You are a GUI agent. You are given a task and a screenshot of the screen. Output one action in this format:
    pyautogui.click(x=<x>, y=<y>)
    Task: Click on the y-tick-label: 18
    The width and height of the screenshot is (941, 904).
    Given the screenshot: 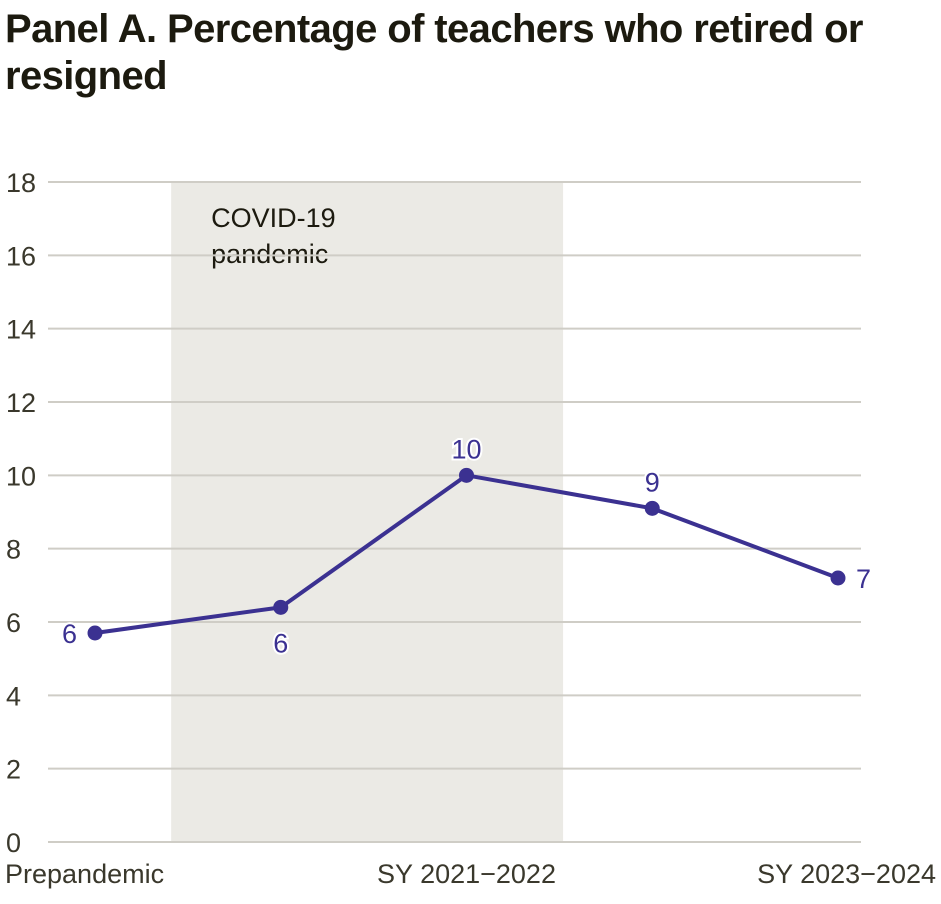 What is the action you would take?
    pyautogui.click(x=21, y=183)
    